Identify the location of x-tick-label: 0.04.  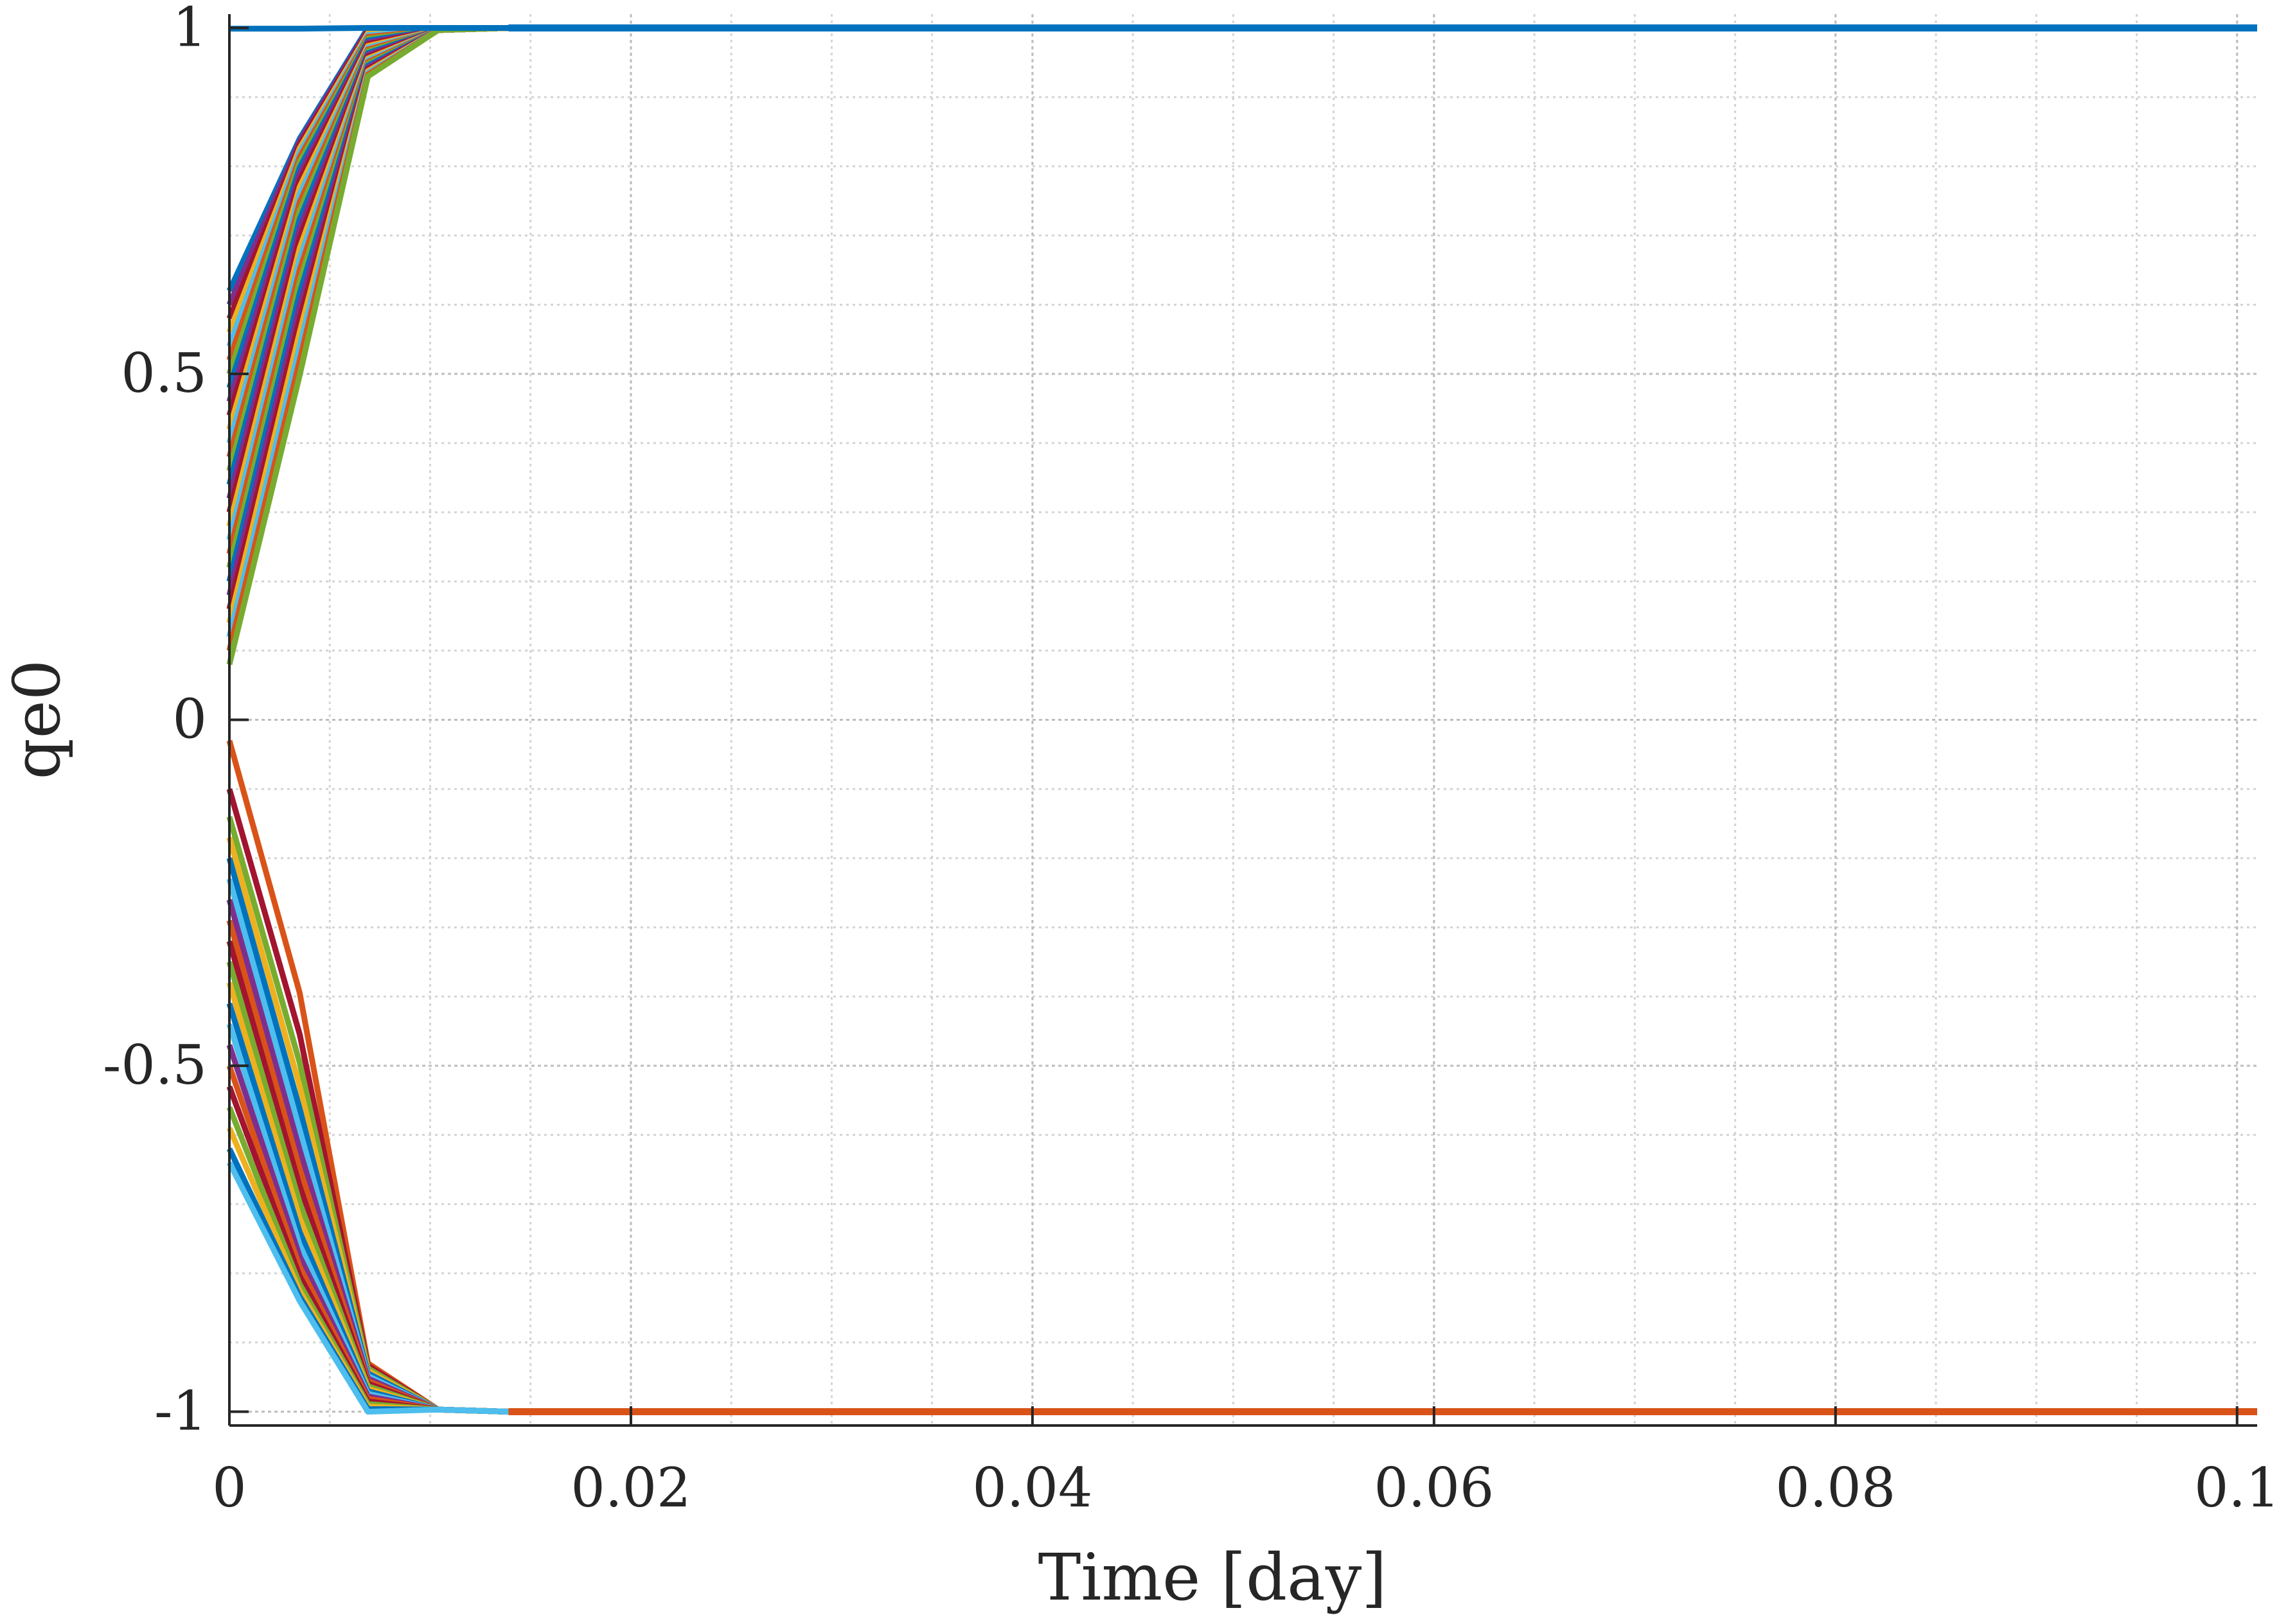
(1032, 1488).